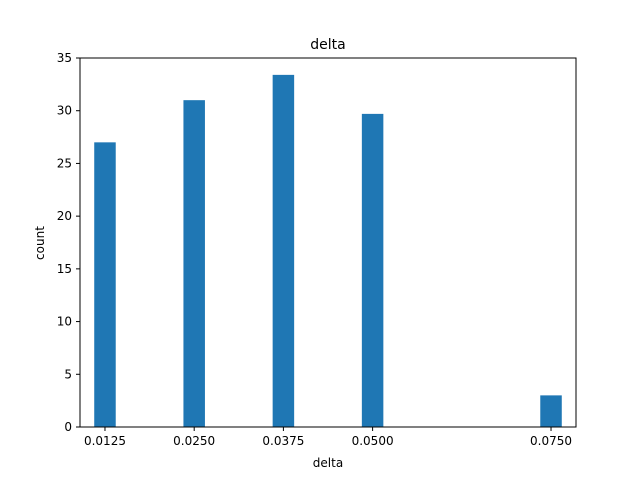 The width and height of the screenshot is (640, 480). What do you see at coordinates (327, 45) in the screenshot?
I see `chart-title: delta` at bounding box center [327, 45].